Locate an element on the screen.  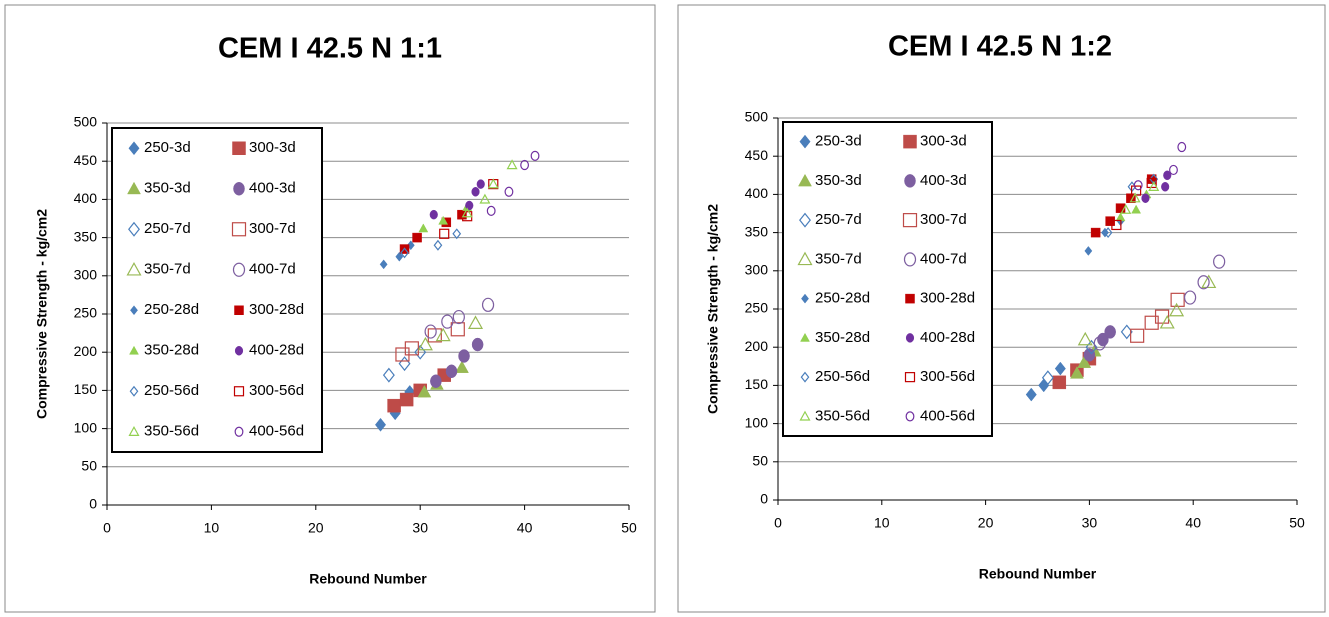
legend-label: 350-56d is located at coordinates (842, 415).